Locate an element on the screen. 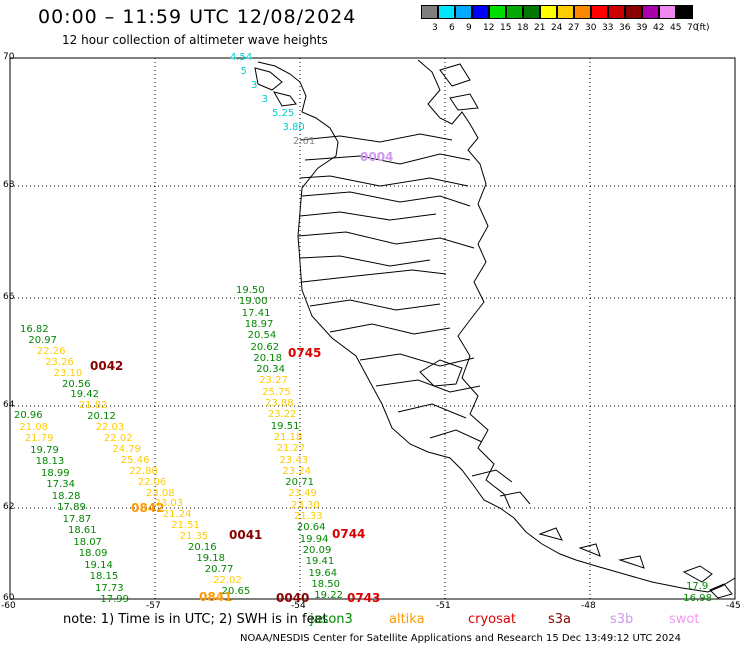 The image size is (740, 650). wave-height-value: 25.46 is located at coordinates (135, 460).